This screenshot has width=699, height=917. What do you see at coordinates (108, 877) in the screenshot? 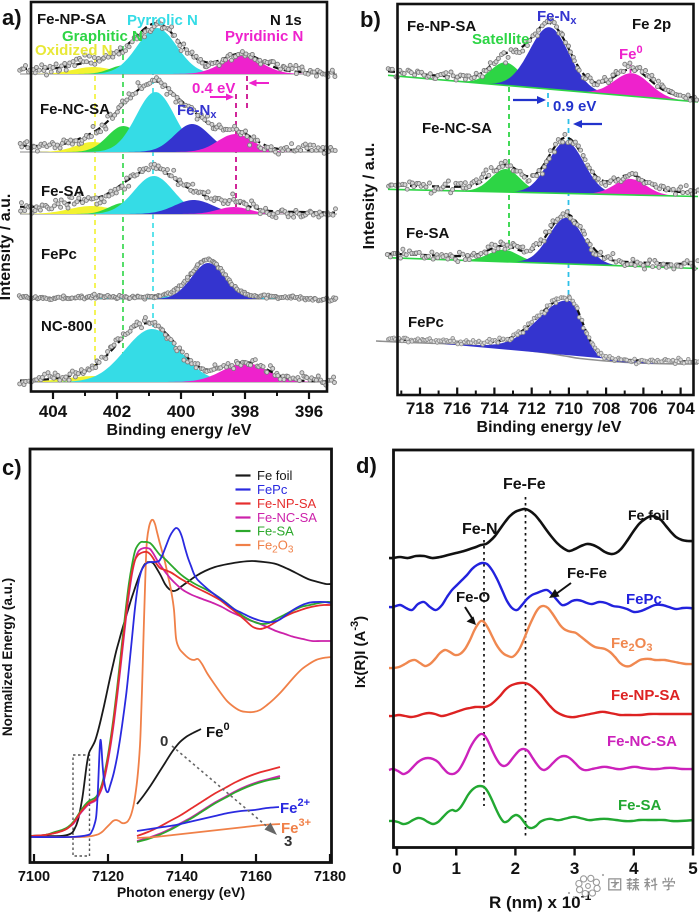
I see `svg-text: 7120` at bounding box center [108, 877].